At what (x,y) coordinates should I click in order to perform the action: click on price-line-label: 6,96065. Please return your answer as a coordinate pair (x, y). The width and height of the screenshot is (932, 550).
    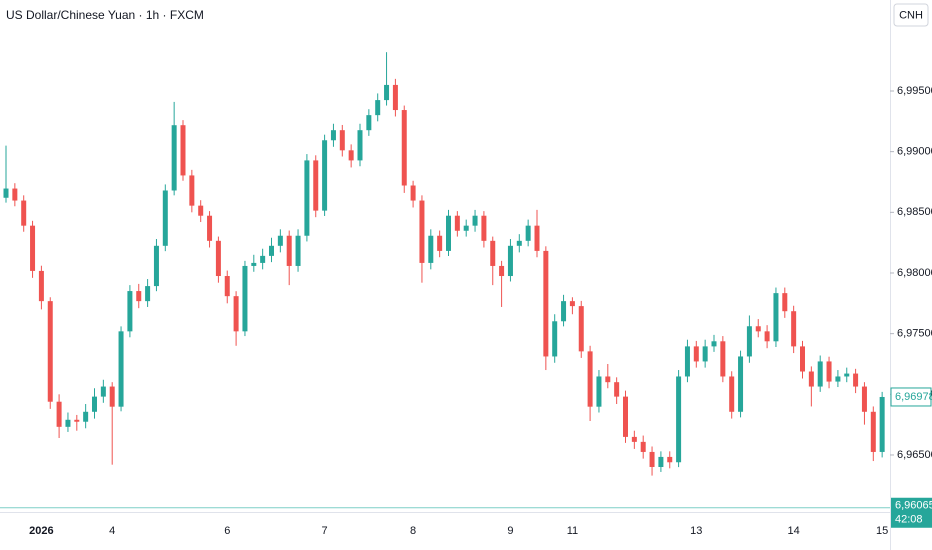
    Looking at the image, I should click on (913, 506).